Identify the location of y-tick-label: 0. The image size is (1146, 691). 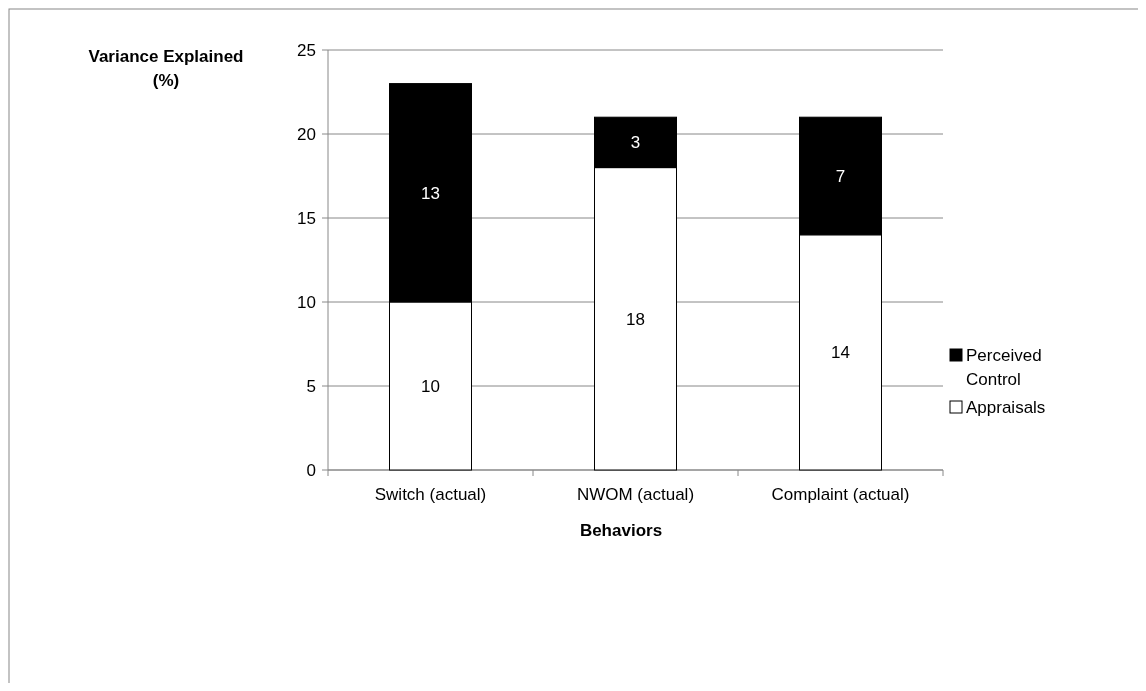
(311, 470).